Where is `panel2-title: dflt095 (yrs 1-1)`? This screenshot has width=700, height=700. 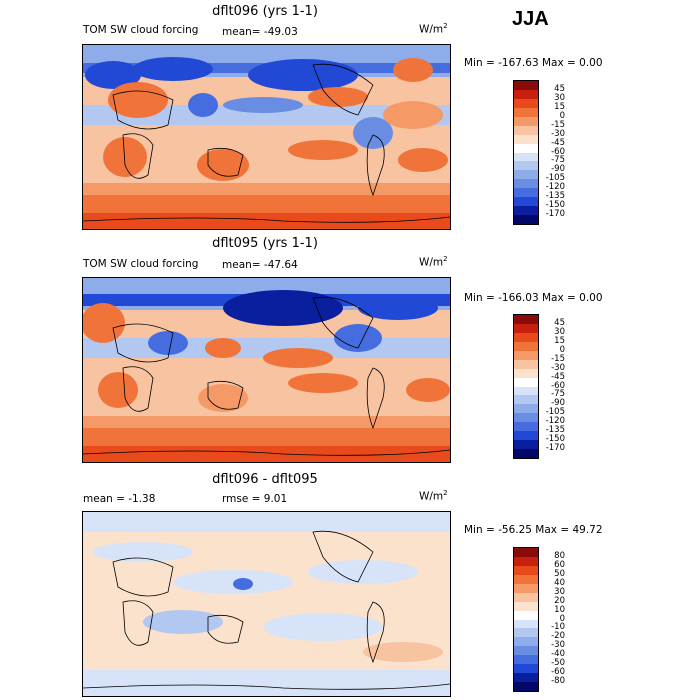
panel2-title: dflt095 (yrs 1-1) is located at coordinates (265, 243).